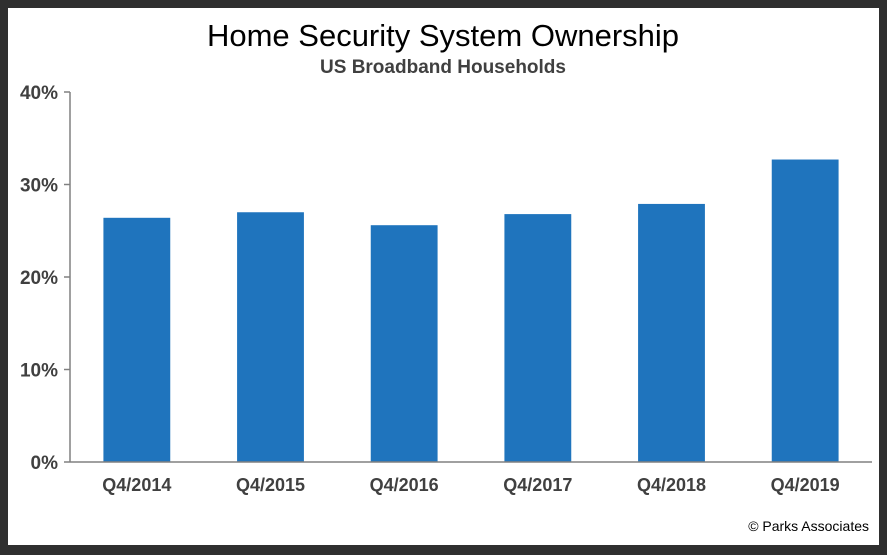 This screenshot has height=555, width=887. I want to click on x-tick-label: Q4/2014, so click(136, 485).